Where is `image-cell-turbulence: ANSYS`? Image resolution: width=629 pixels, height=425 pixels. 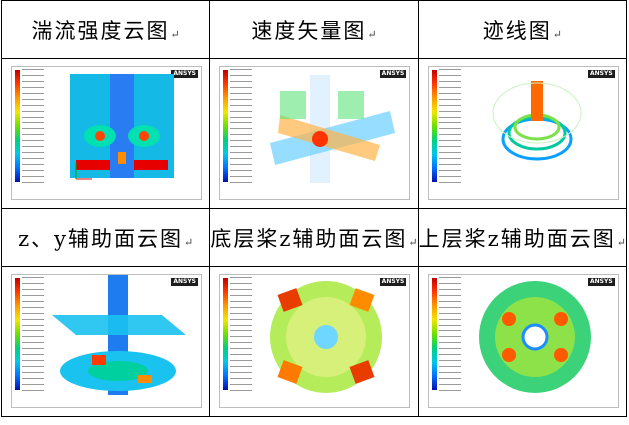 image-cell-turbulence: ANSYS is located at coordinates (105, 133).